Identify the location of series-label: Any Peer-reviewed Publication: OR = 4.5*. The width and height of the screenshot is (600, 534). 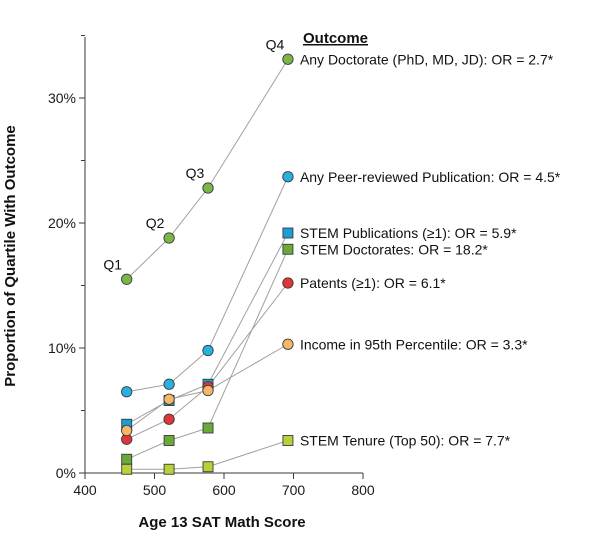
(430, 177).